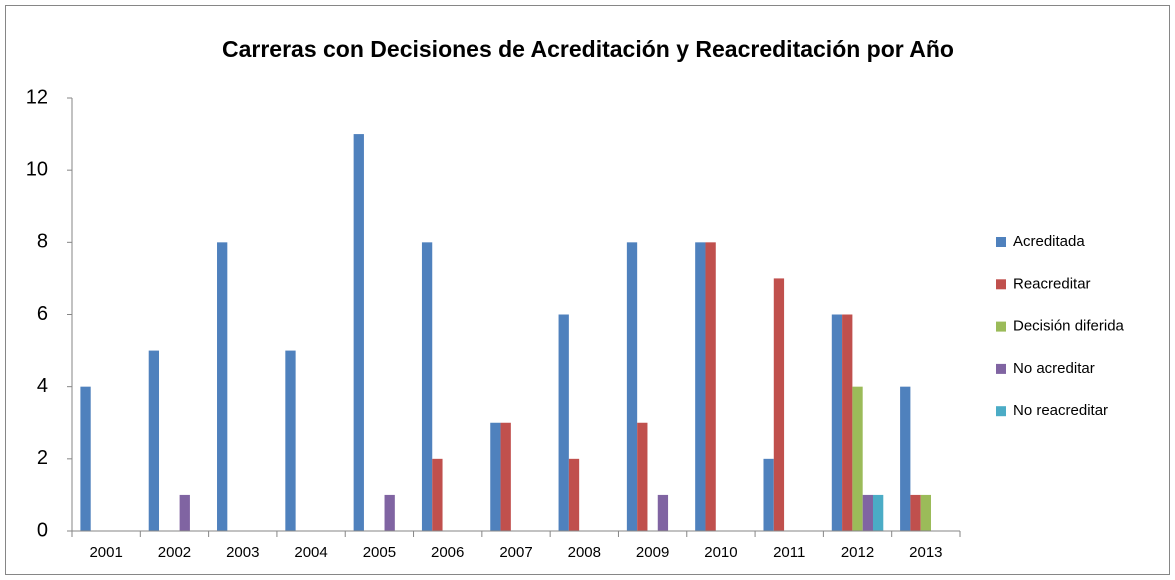 The height and width of the screenshot is (580, 1175). I want to click on x-tick-label: 2011, so click(789, 552).